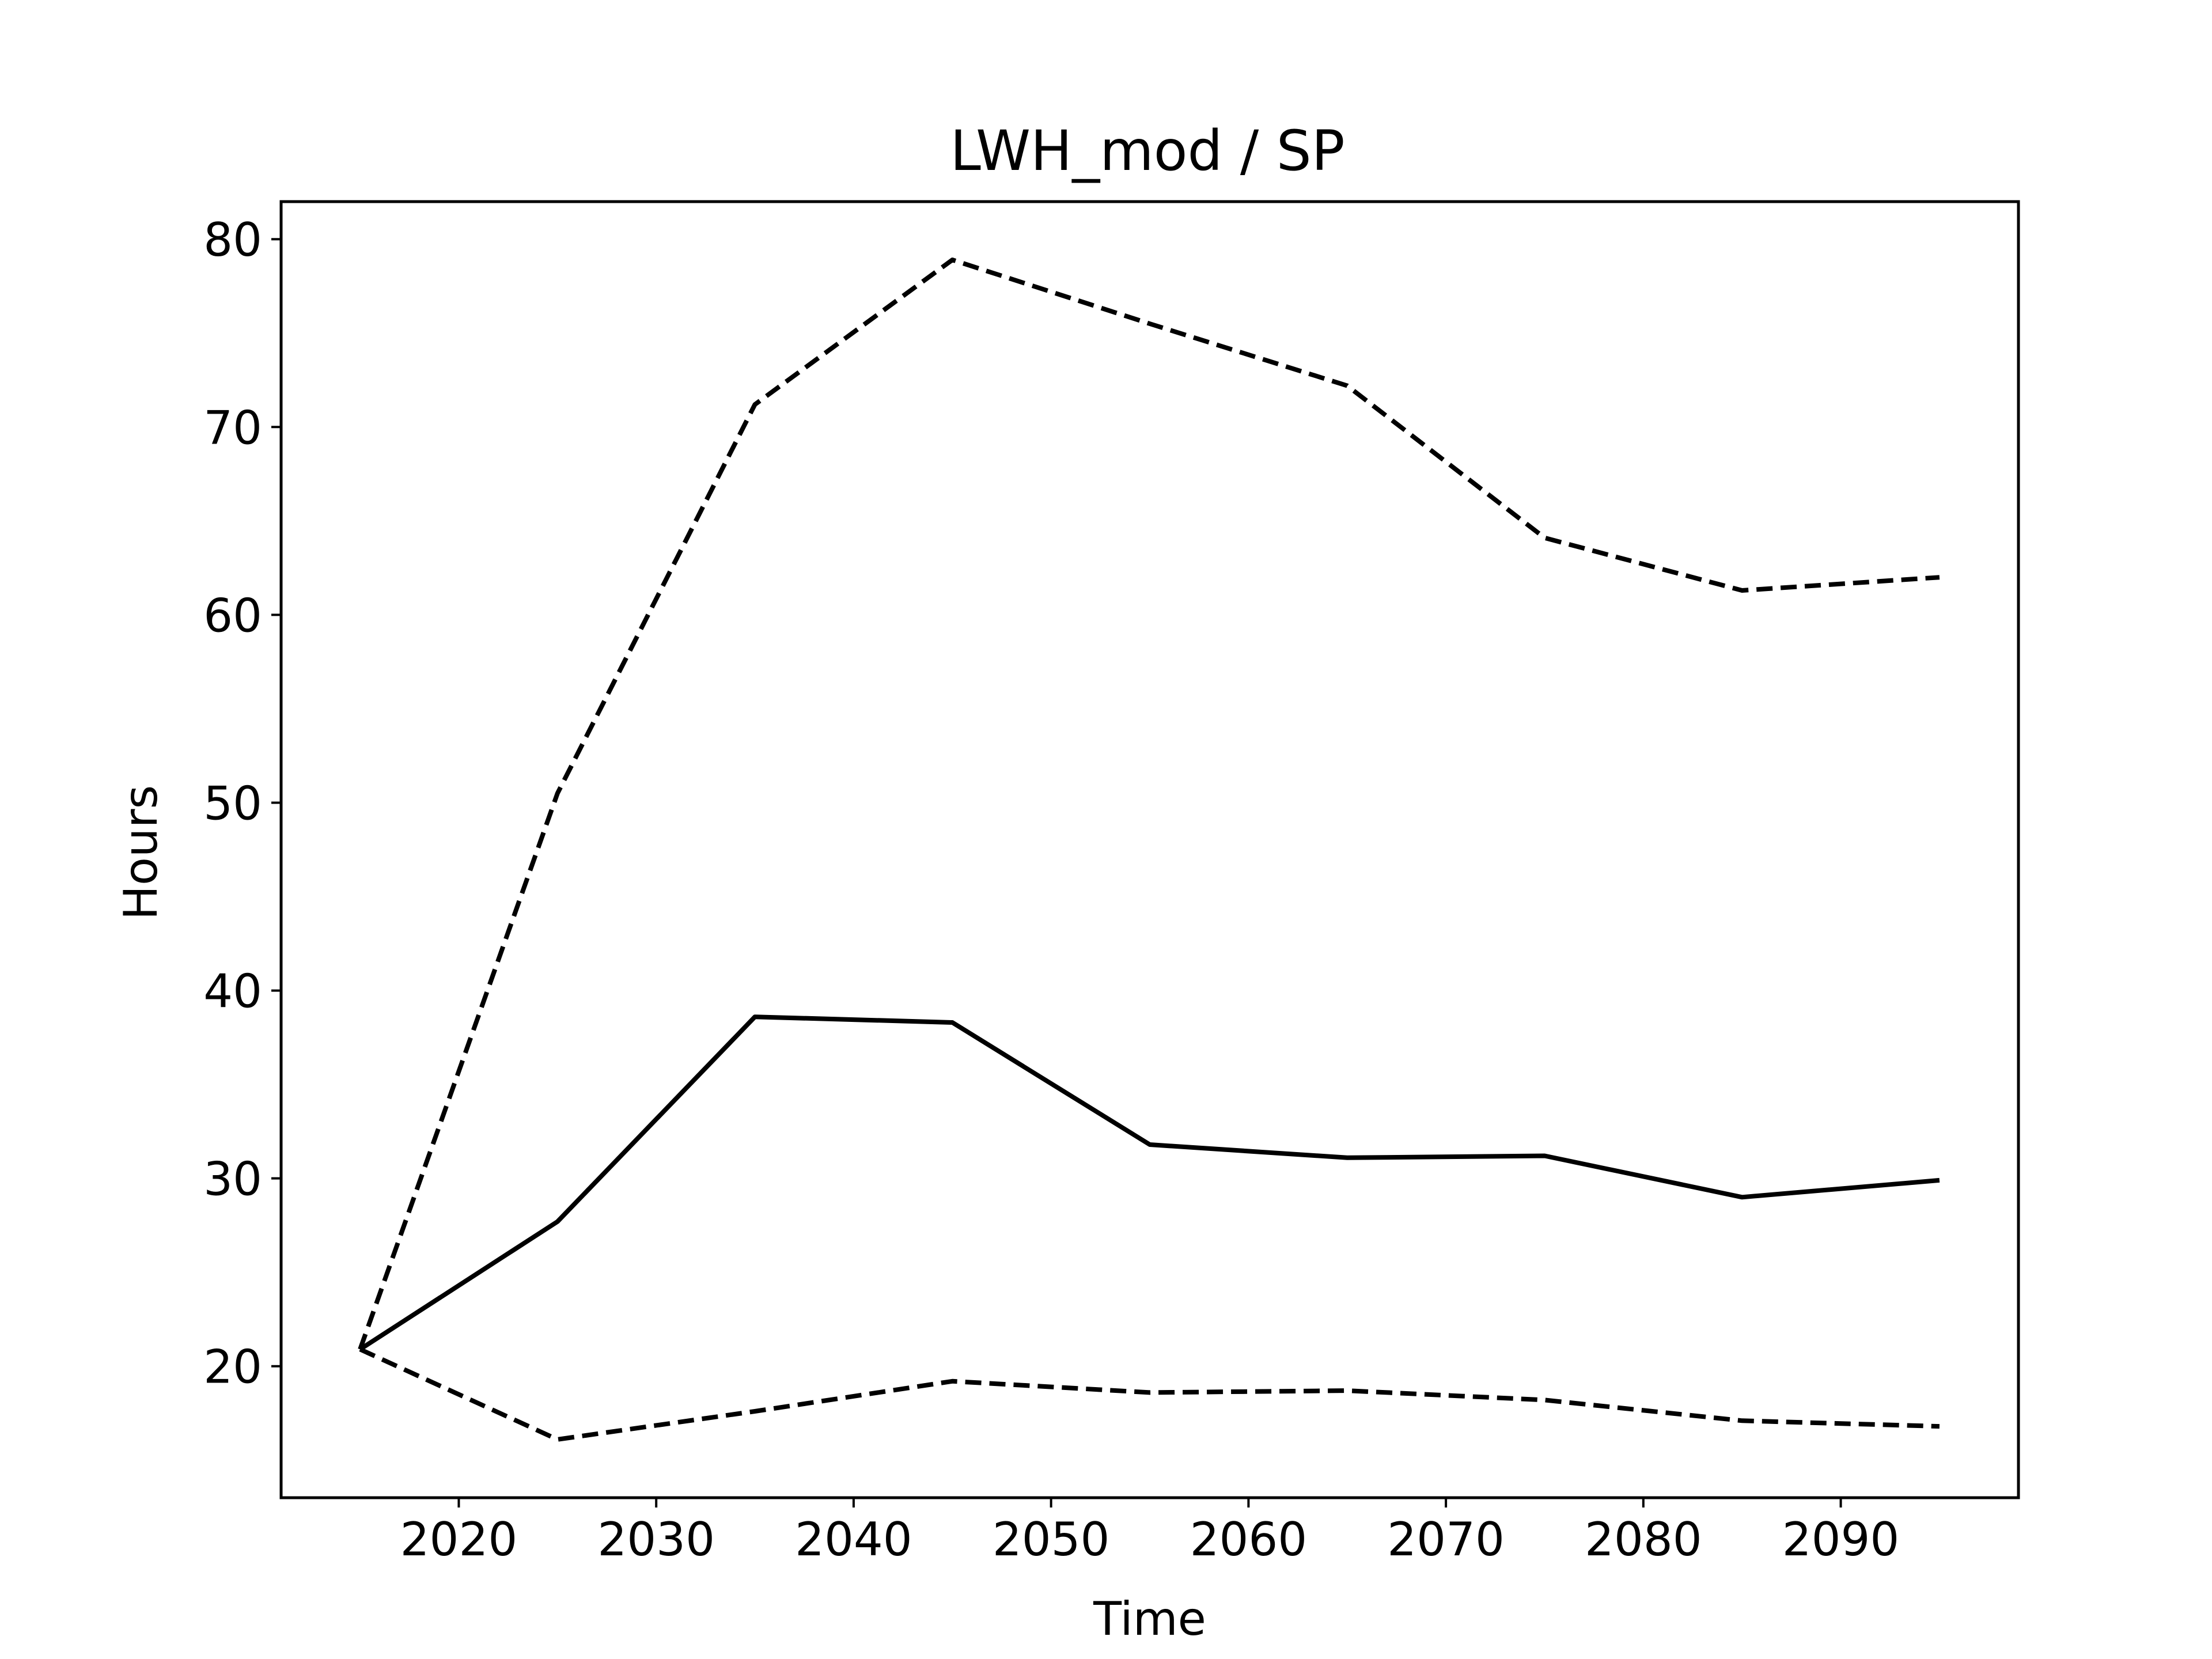 The height and width of the screenshot is (1659, 2212). I want to click on x-tick-label: 2050, so click(1051, 1539).